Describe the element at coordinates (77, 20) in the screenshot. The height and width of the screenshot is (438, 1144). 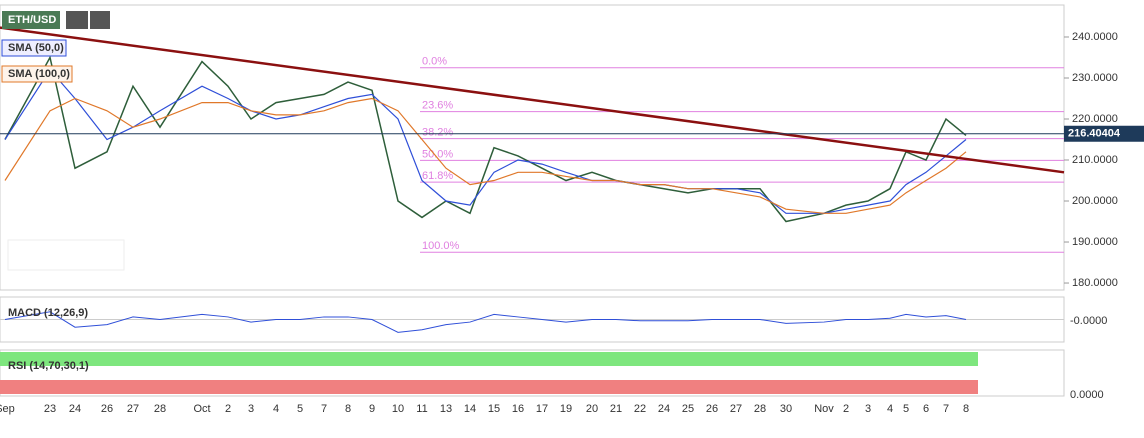
I see `refresh-button` at that location.